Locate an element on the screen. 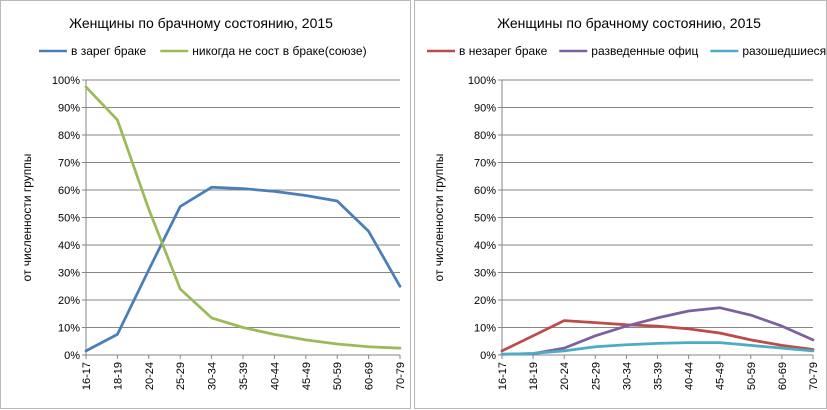 The image size is (827, 410). legend-label: разведенные офиц is located at coordinates (644, 51).